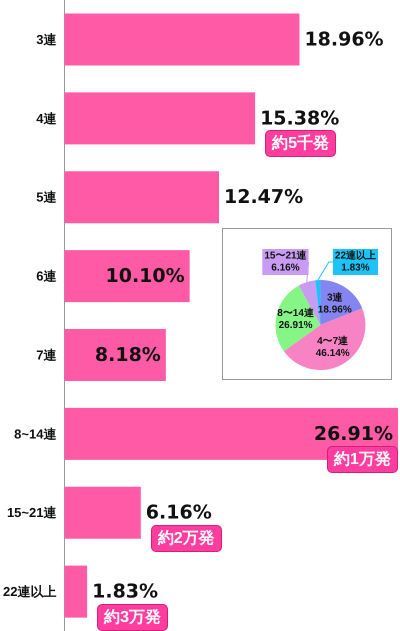 The width and height of the screenshot is (400, 631). What do you see at coordinates (32, 512) in the screenshot?
I see `y-tick-label: 15~21連` at bounding box center [32, 512].